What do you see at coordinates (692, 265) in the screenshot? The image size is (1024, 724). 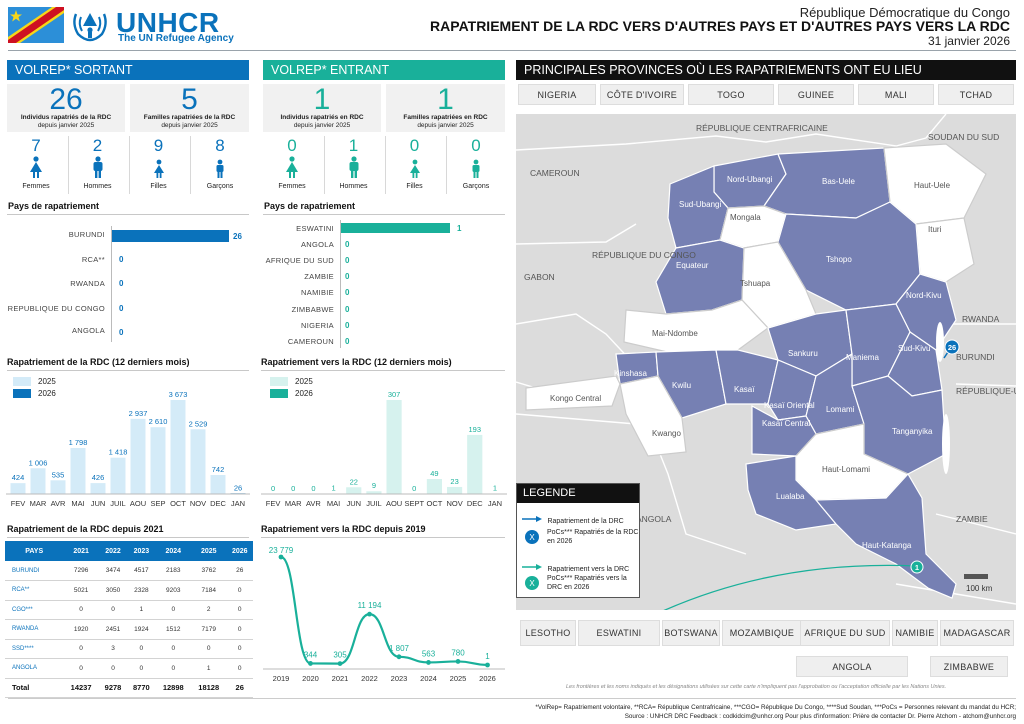 I see `province-label: Equateur` at bounding box center [692, 265].